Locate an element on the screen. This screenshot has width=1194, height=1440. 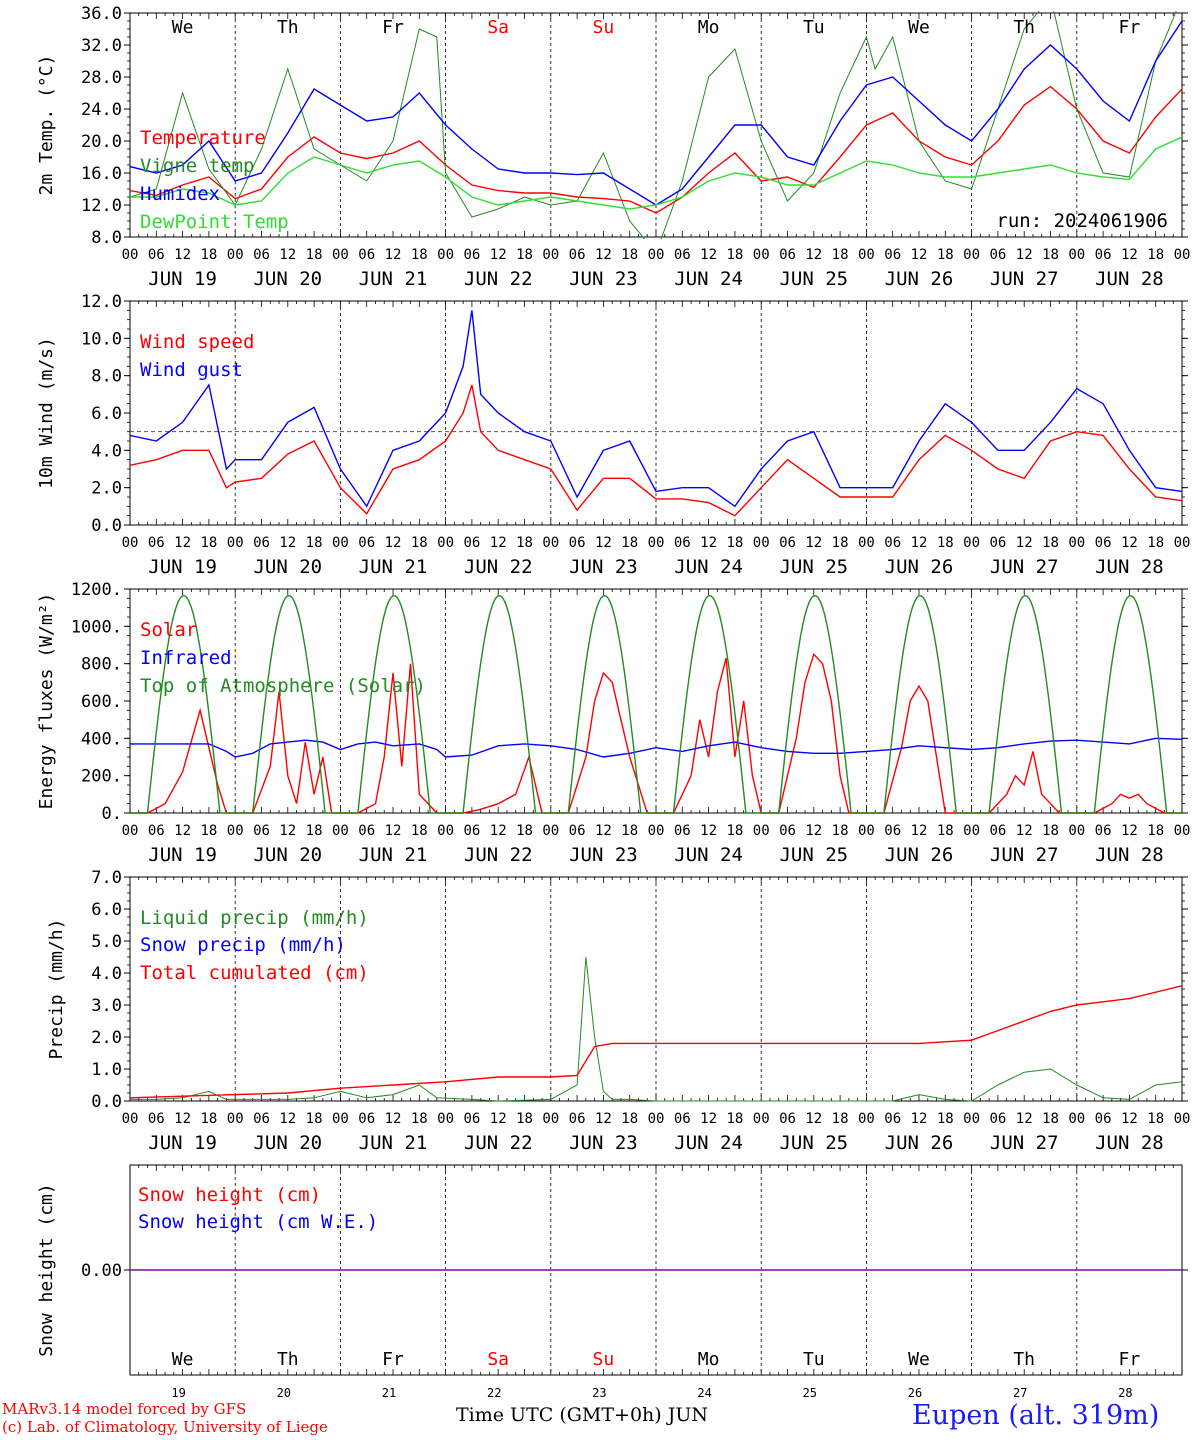
y-tick-label: 2.0 is located at coordinates (106, 1038).